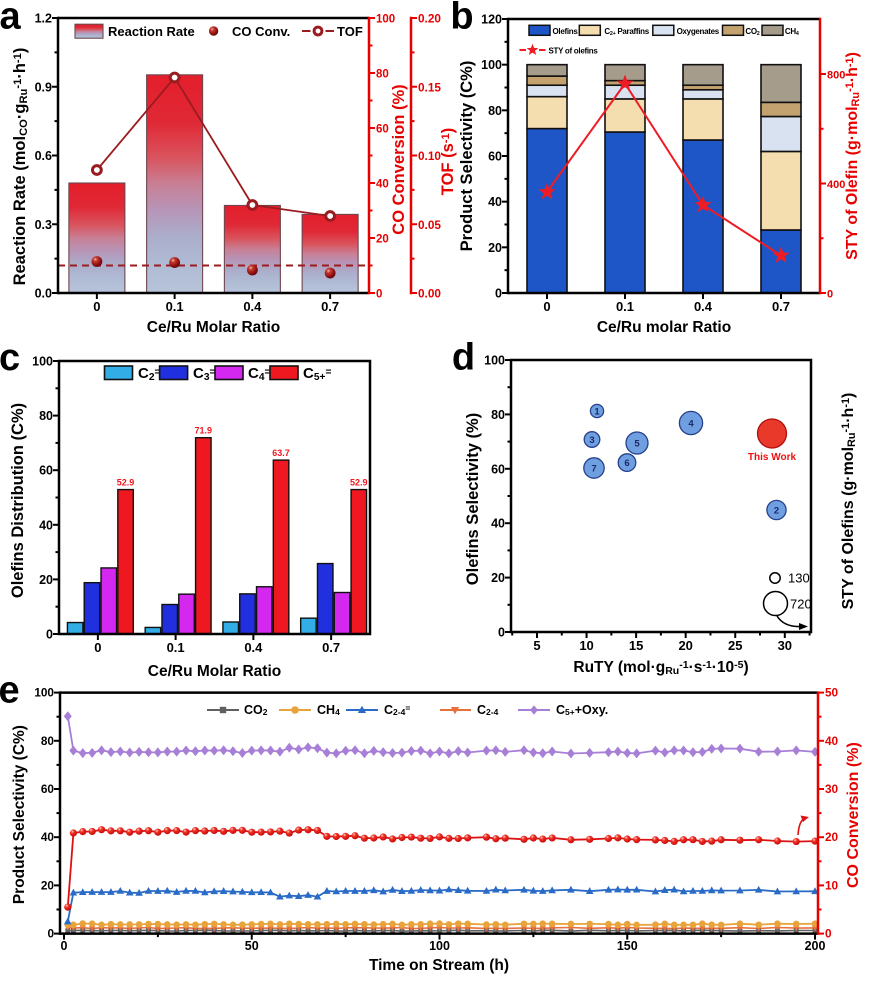 Image resolution: width=872 pixels, height=983 pixels. Describe the element at coordinates (281, 453) in the screenshot. I see `svg-text: 63.7` at that location.